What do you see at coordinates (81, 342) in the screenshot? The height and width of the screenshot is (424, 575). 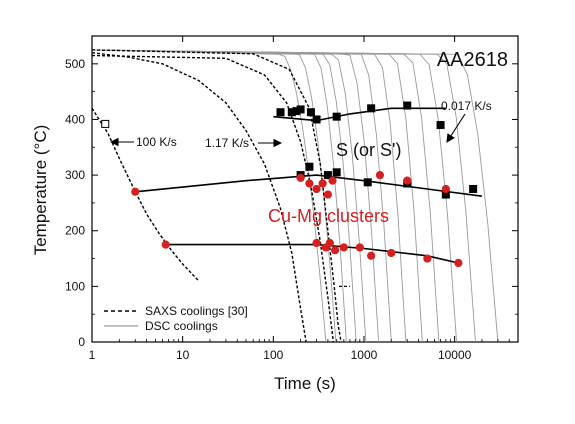 I see `y-tick-label: 0` at bounding box center [81, 342].